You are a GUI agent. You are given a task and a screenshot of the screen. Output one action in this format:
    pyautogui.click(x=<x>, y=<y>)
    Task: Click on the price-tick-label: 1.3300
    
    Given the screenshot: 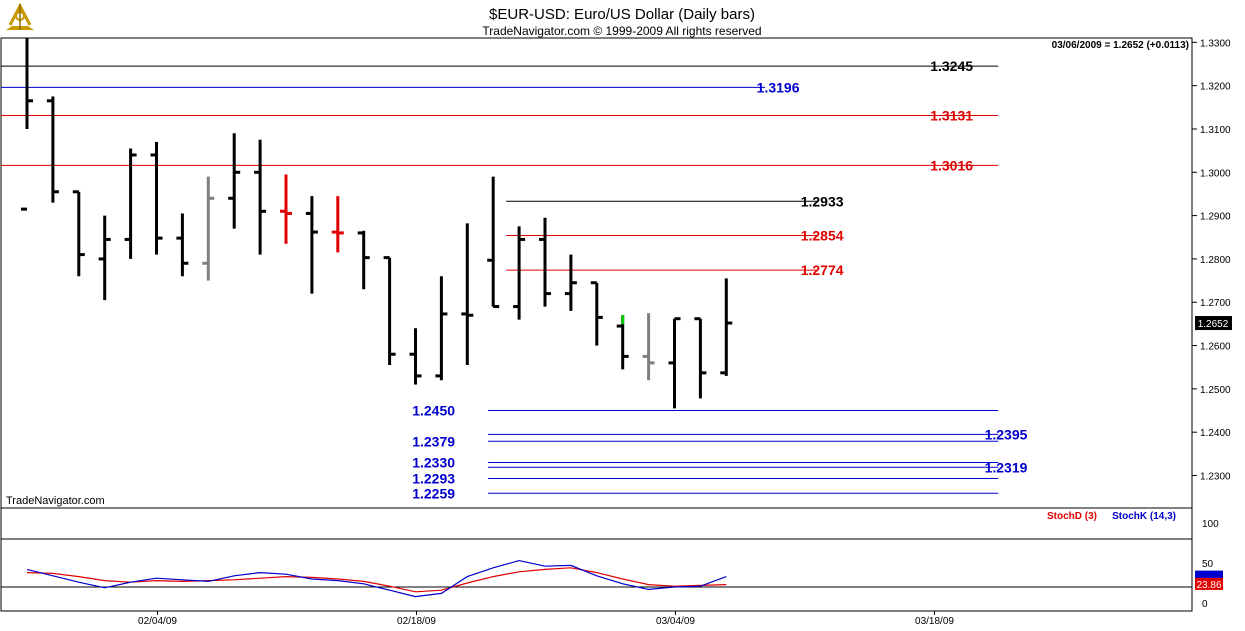 What is the action you would take?
    pyautogui.click(x=1215, y=43)
    